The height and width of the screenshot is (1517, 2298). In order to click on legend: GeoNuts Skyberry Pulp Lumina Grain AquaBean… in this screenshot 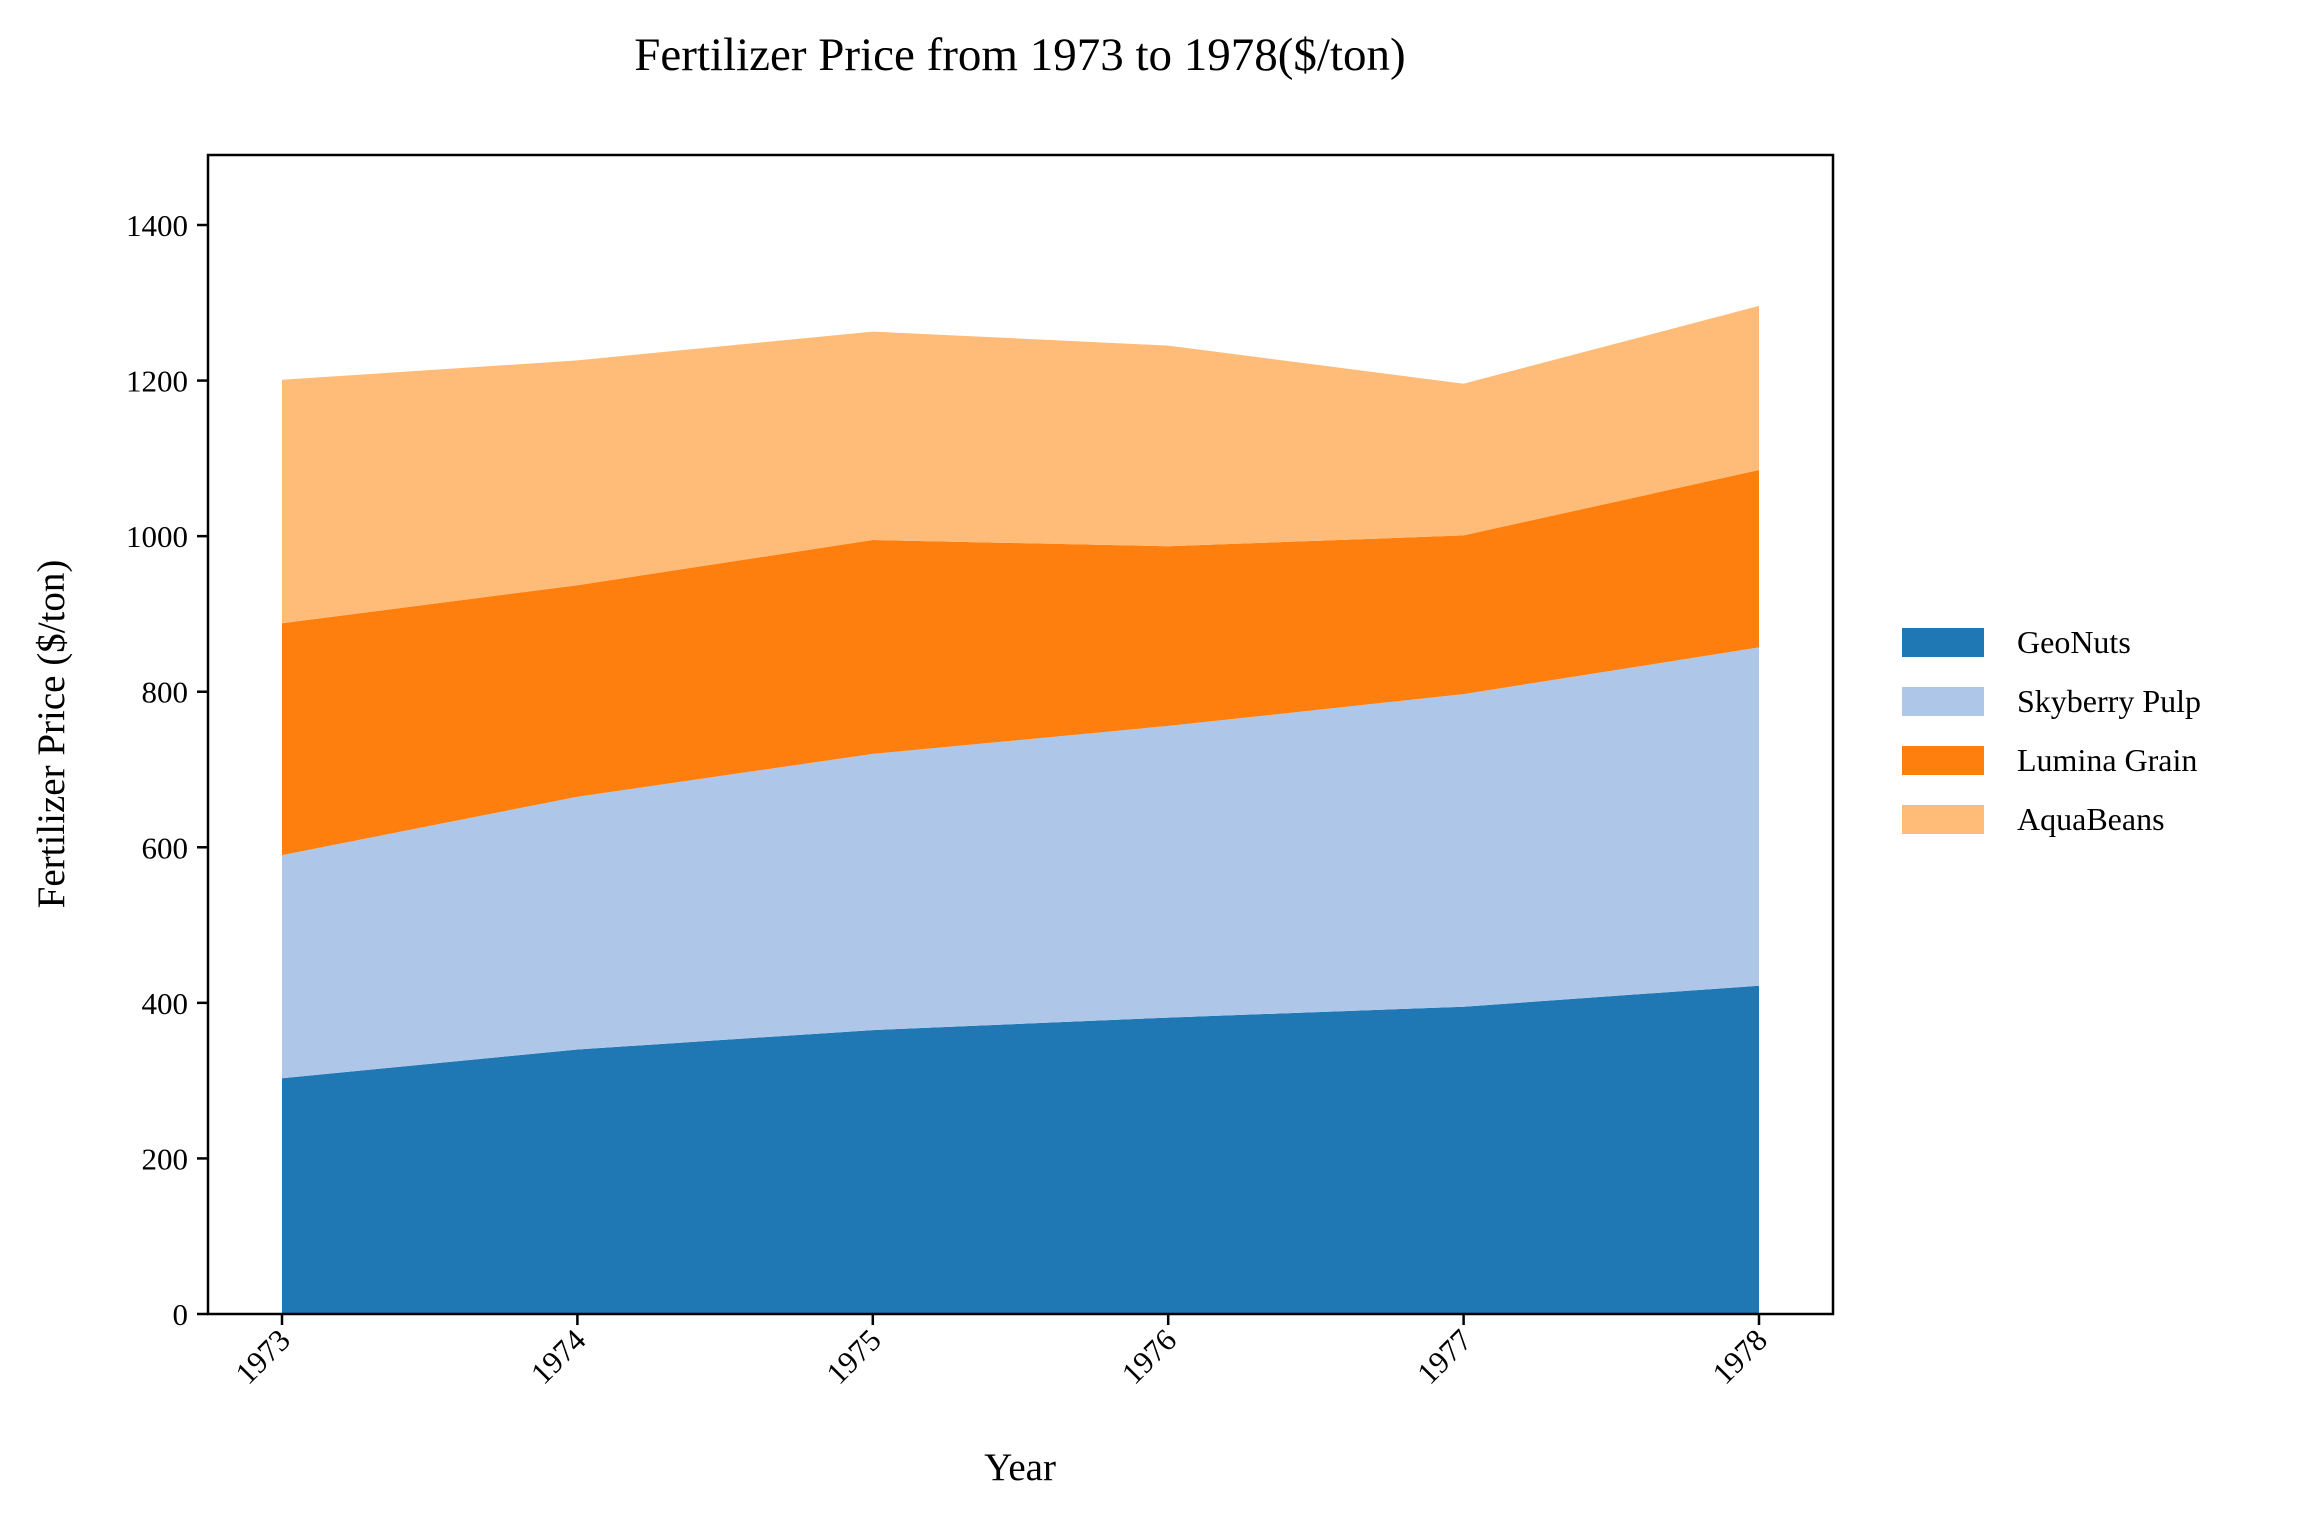, I will do `click(2051, 730)`.